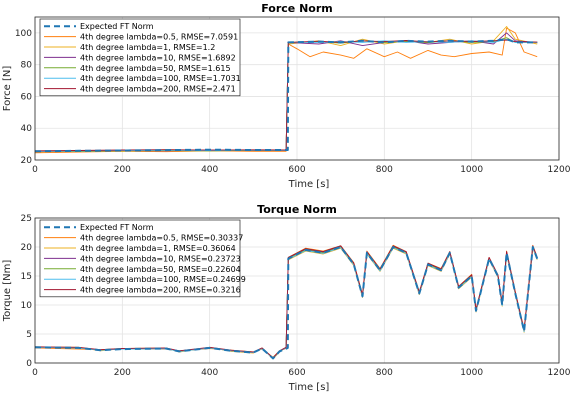 This screenshot has width=572, height=400. I want to click on legend-entry: 4th degree lambda=200, RMSE=0.3216, so click(160, 290).